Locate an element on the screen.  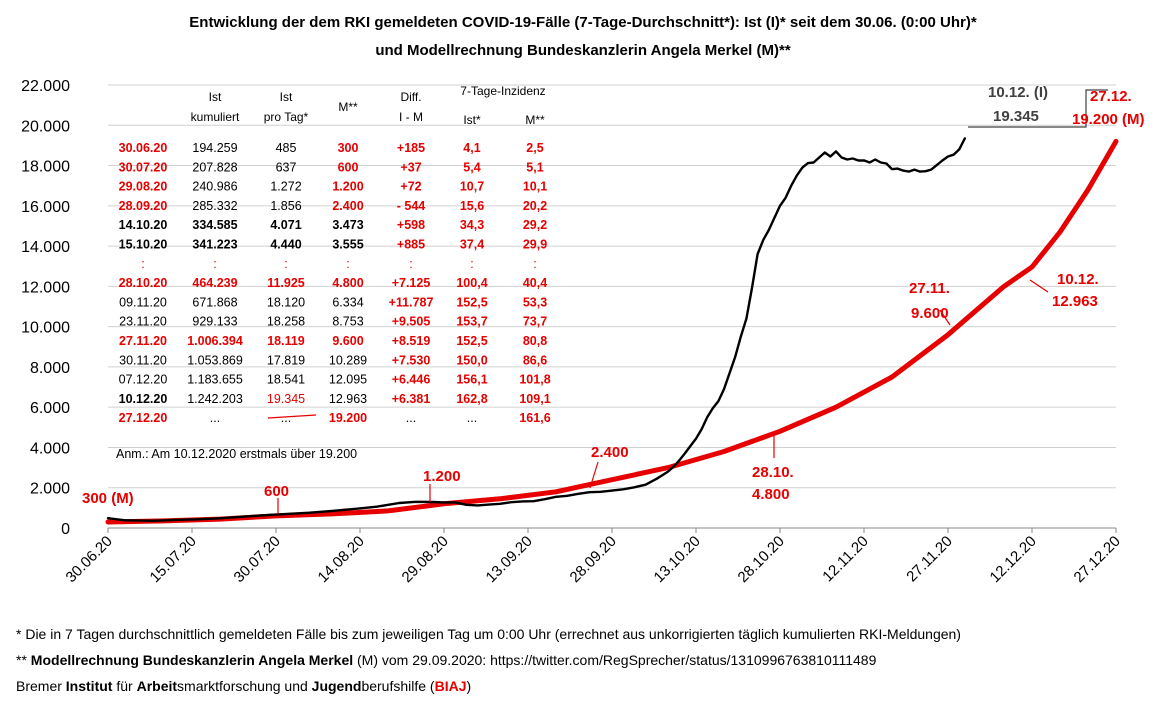
table-cell: - 544 is located at coordinates (411, 206).